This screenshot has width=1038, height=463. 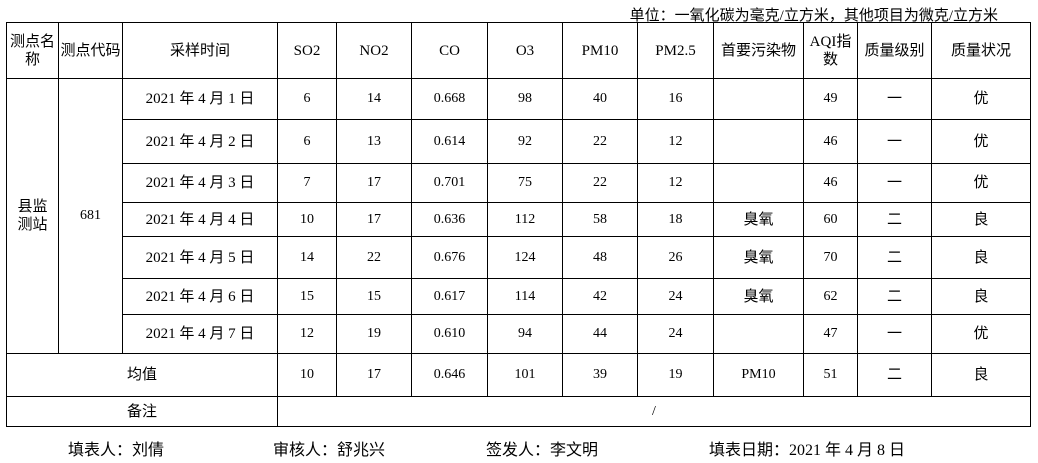 I want to click on remarks-value: /, so click(x=654, y=411).